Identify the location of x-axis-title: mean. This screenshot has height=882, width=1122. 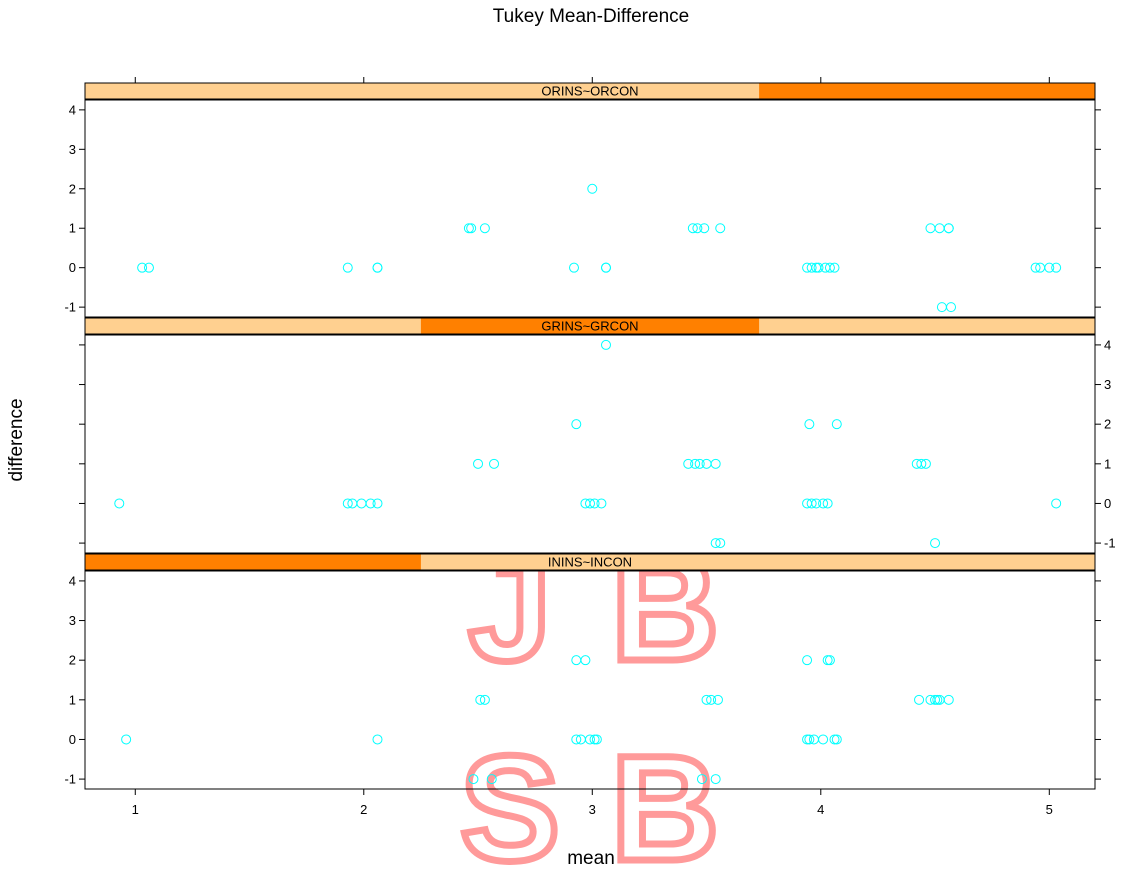
(591, 858).